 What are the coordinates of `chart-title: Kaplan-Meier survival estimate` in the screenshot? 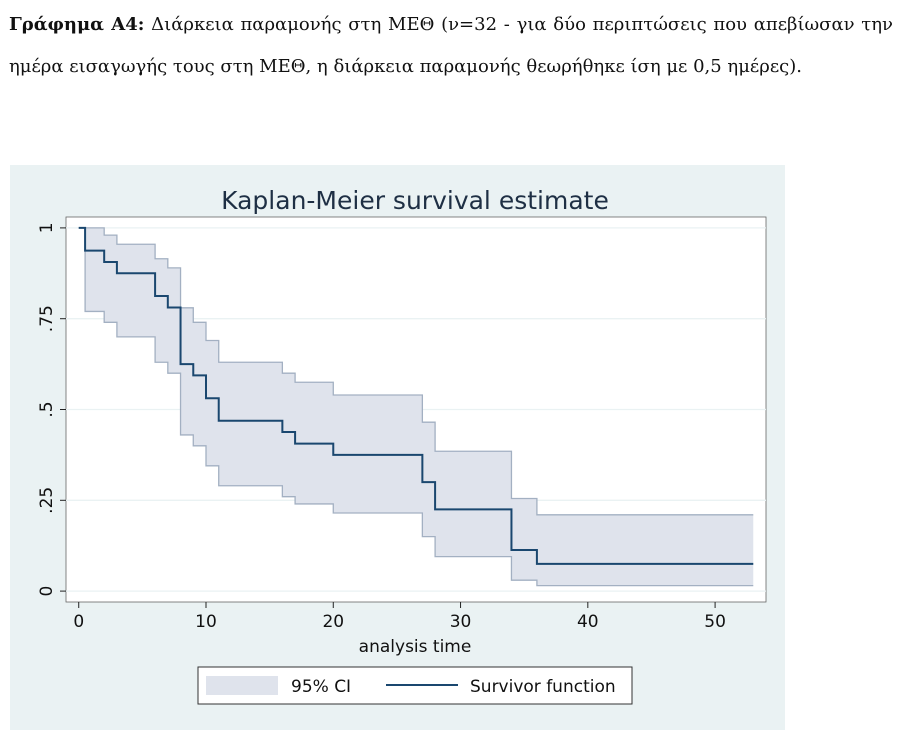 It's located at (415, 200).